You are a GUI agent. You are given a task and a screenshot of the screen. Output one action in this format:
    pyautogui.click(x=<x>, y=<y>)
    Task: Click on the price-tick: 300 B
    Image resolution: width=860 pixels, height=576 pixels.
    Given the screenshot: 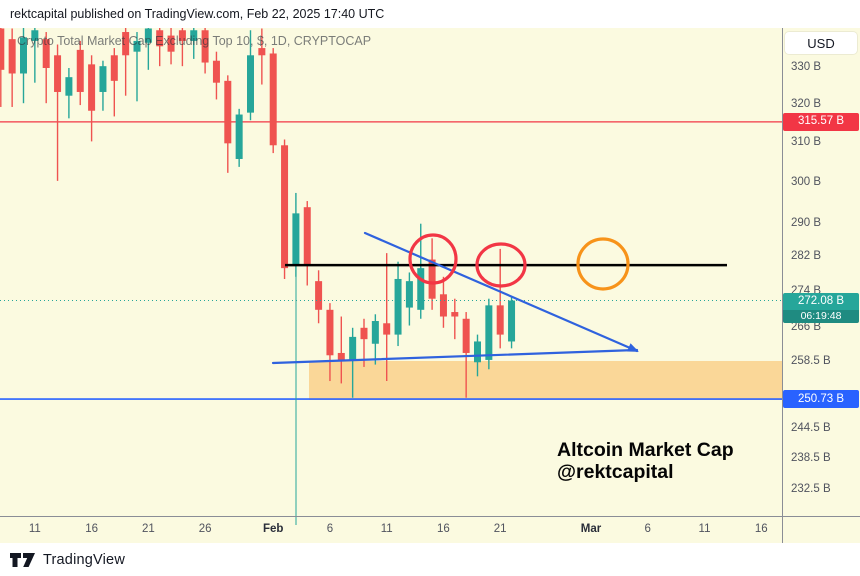 What is the action you would take?
    pyautogui.click(x=806, y=181)
    